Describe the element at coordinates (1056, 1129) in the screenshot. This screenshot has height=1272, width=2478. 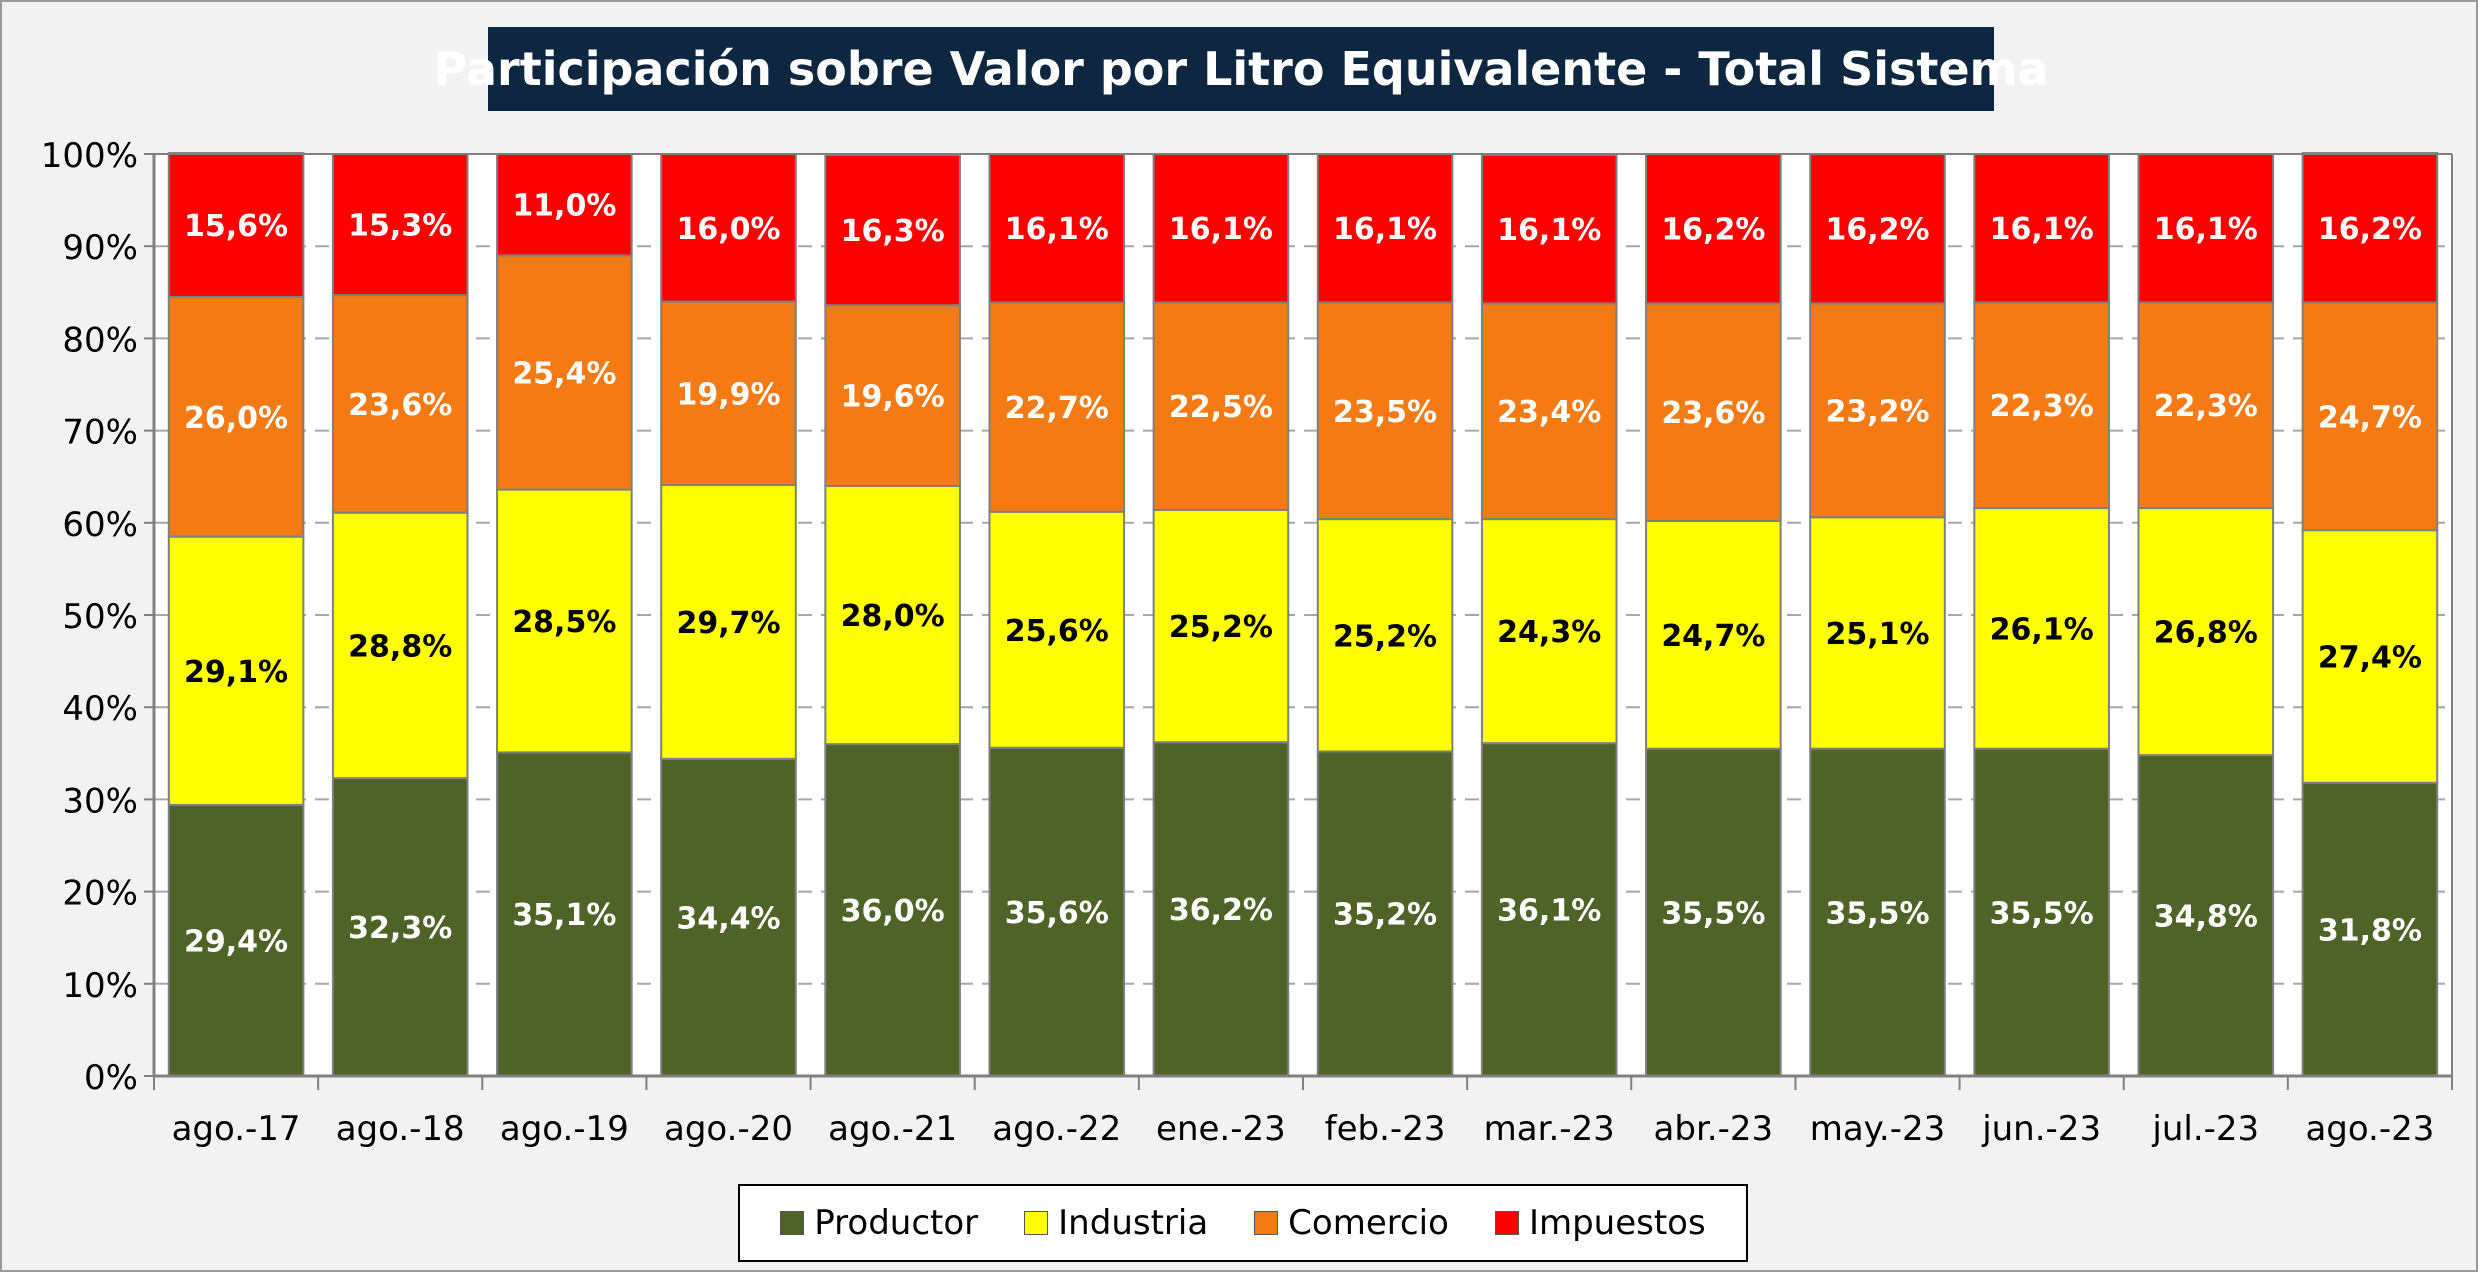
I see `x-tick-label: ago.-22` at that location.